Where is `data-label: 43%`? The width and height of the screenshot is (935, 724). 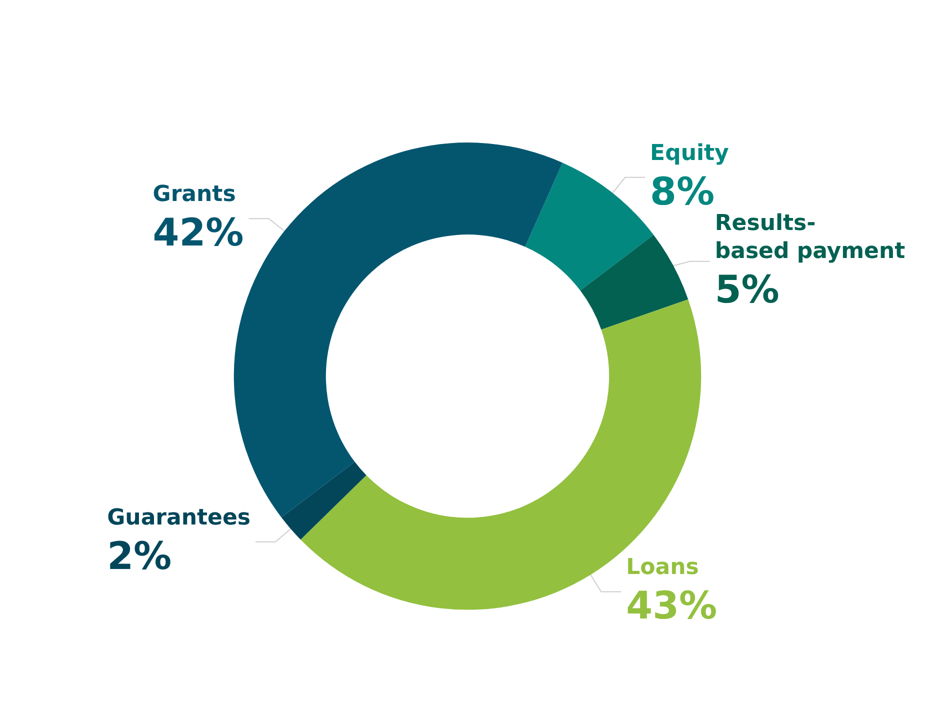 data-label: 43% is located at coordinates (672, 606).